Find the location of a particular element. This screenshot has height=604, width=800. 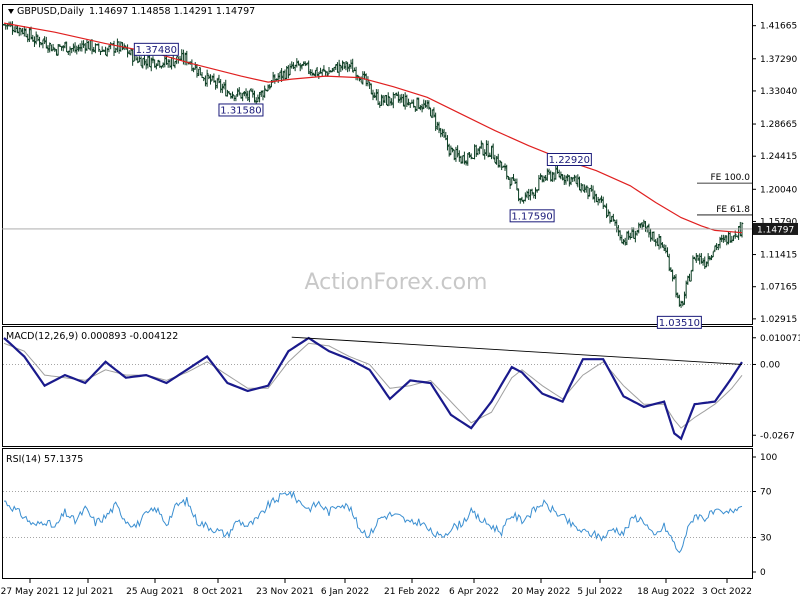

watermark: ActionForex.com is located at coordinates (396, 282).